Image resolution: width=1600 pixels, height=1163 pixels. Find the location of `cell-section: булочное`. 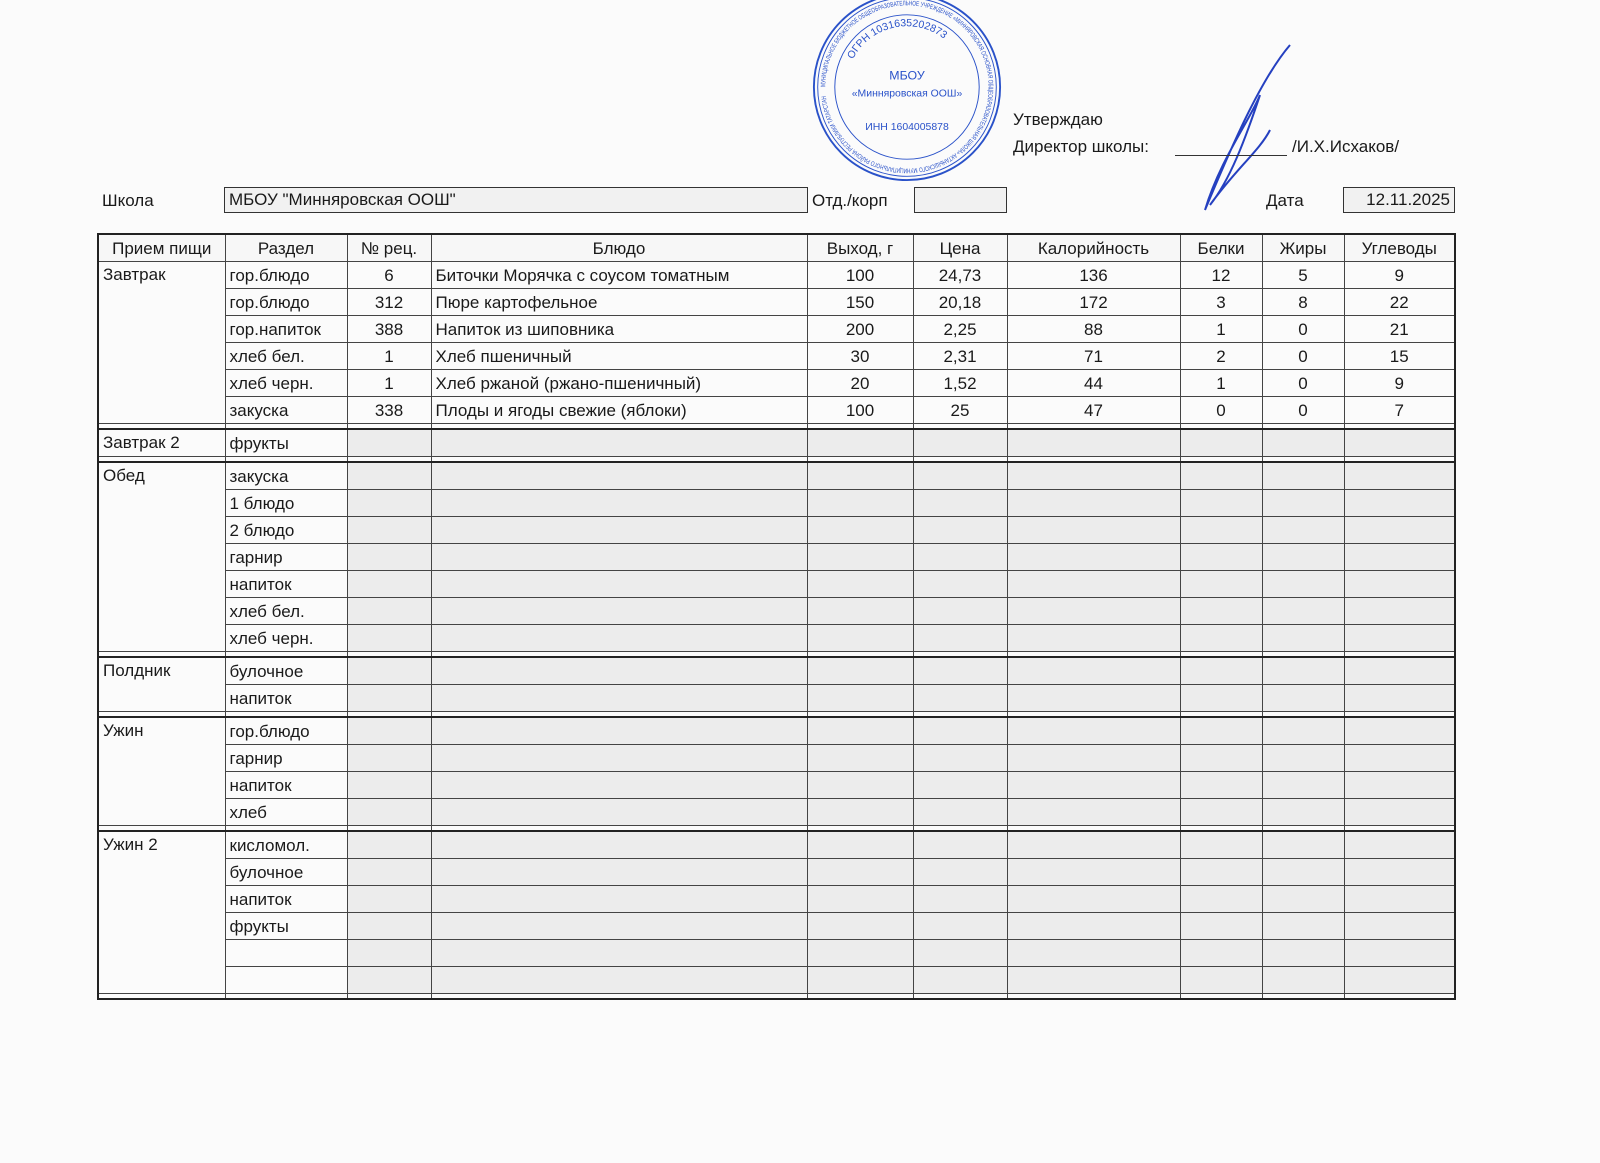

cell-section: булочное is located at coordinates (286, 872).